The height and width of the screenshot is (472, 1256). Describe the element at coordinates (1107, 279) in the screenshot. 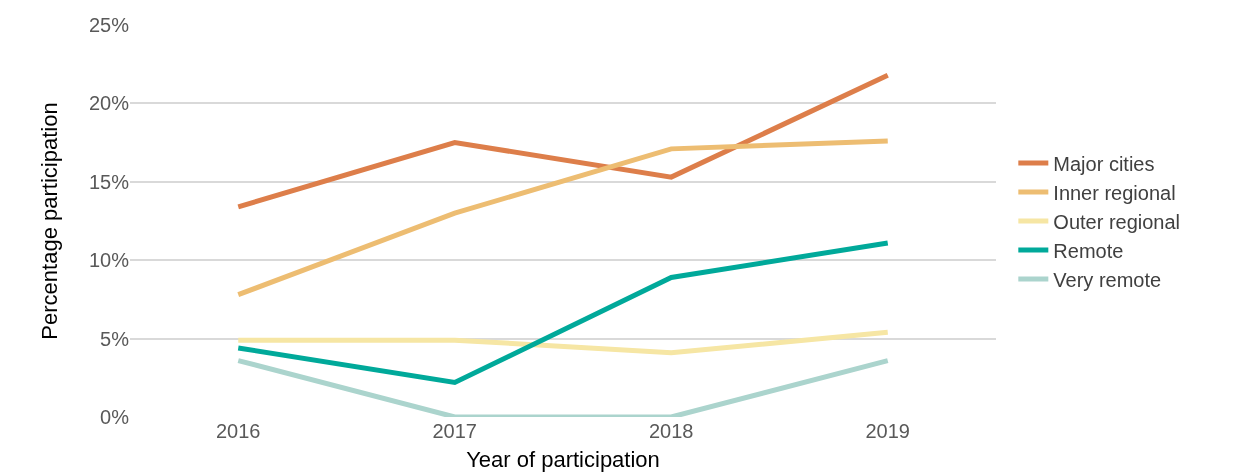

I see `legend-label: Very remote` at that location.